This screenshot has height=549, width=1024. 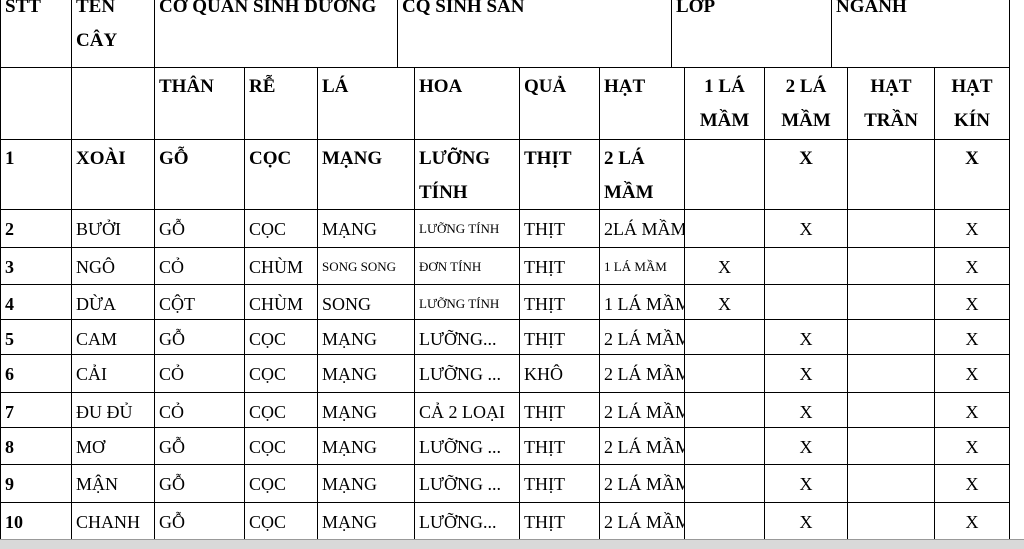 What do you see at coordinates (113, 484) in the screenshot?
I see `table-cell: MẬN` at bounding box center [113, 484].